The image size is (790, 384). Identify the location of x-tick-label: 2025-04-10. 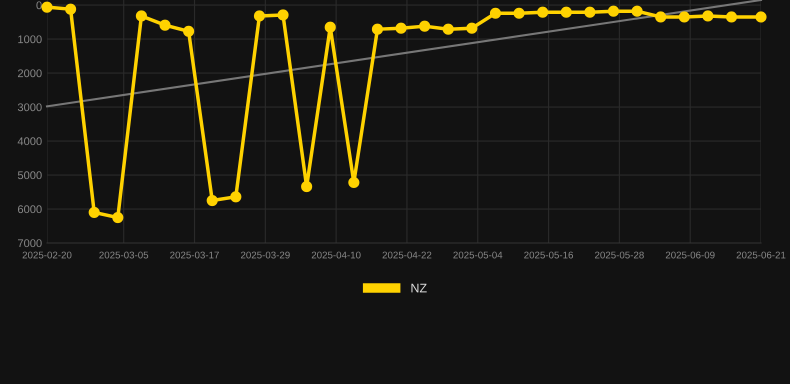
(336, 255).